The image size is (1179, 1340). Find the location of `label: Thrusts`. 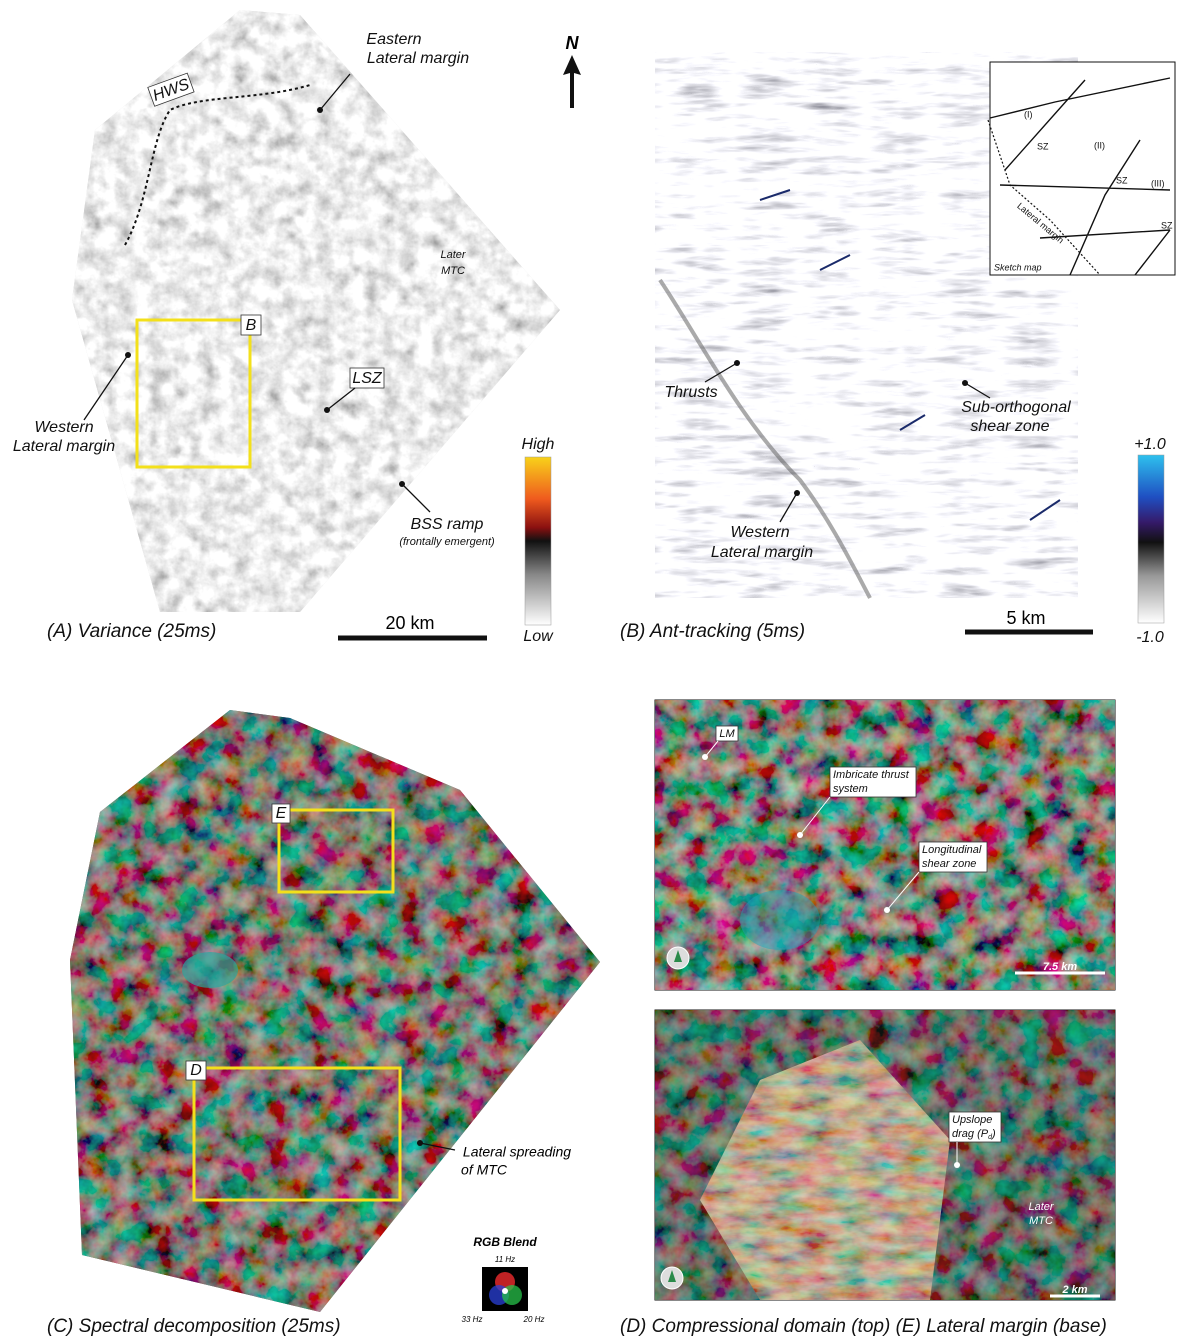

label: Thrusts is located at coordinates (690, 392).